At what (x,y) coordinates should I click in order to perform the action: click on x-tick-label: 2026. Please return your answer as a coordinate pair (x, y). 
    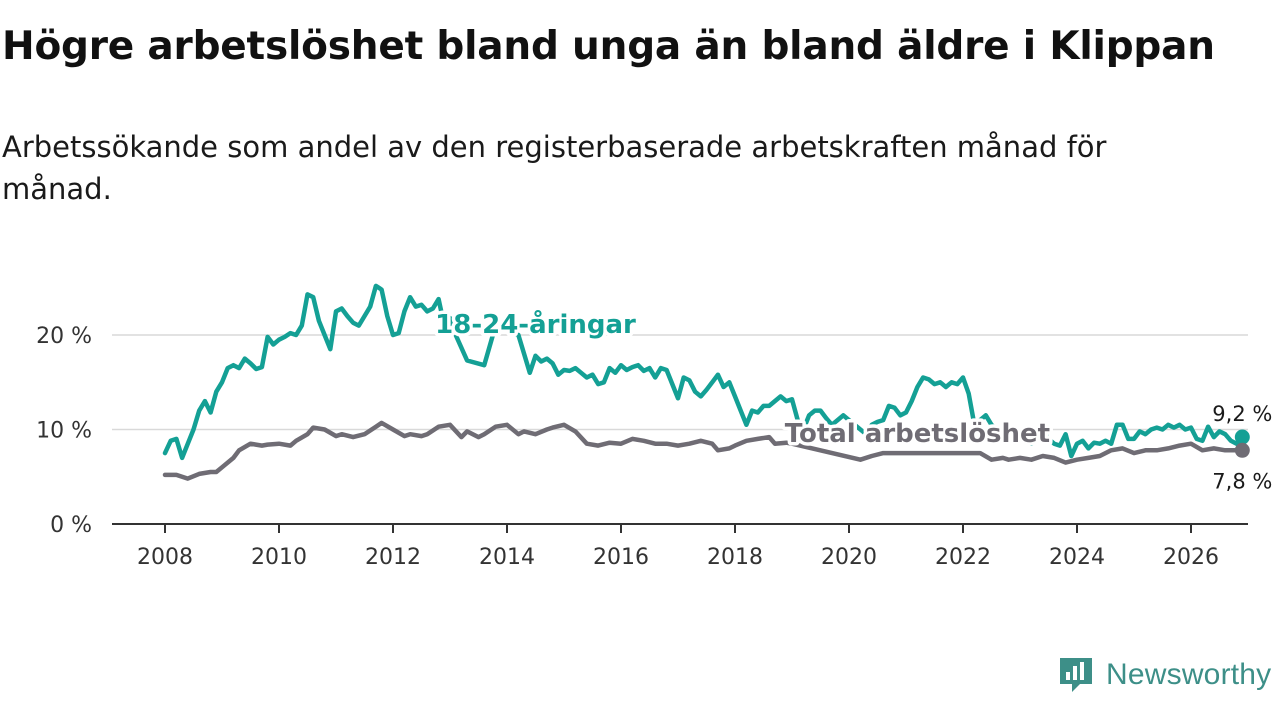
    Looking at the image, I should click on (1191, 557).